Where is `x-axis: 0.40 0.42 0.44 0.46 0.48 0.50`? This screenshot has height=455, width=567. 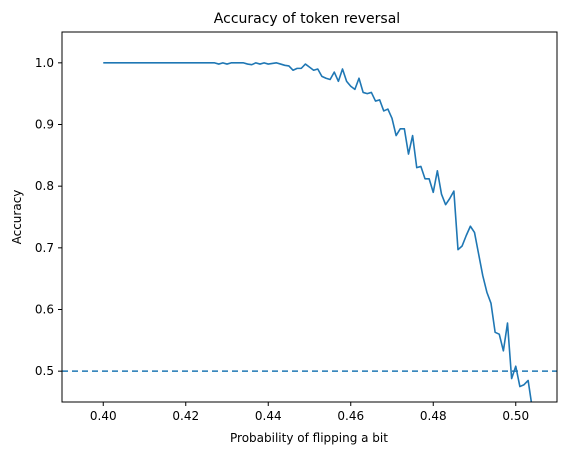 x-axis: 0.40 0.42 0.44 0.46 0.48 0.50 is located at coordinates (309, 412).